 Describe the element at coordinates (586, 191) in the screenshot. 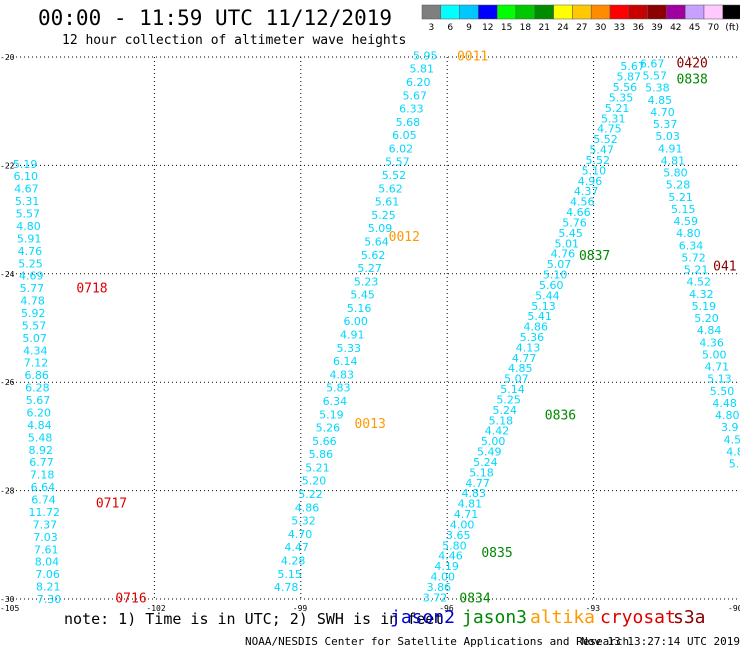

I see `wave-height-point: 4.37` at that location.